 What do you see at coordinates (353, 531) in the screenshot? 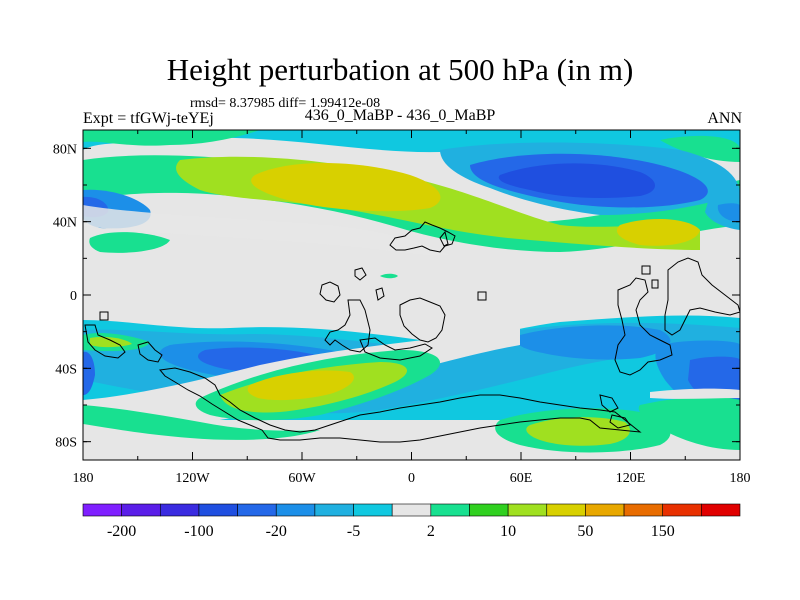
I see `colorbar-label: -5` at bounding box center [353, 531].